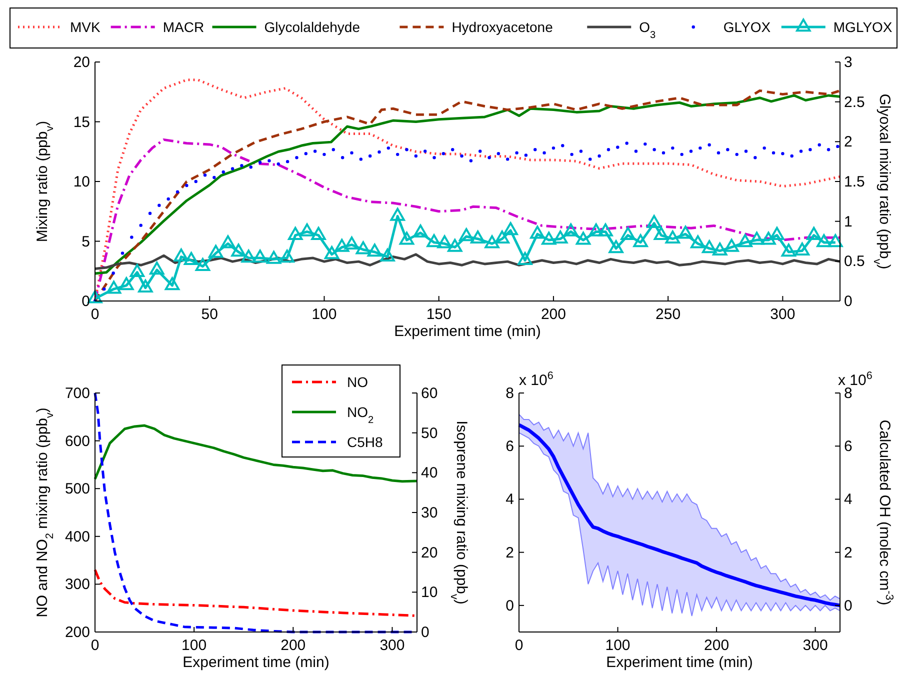 This screenshot has height=677, width=907. I want to click on y2-tick-label: 60, so click(429, 393).